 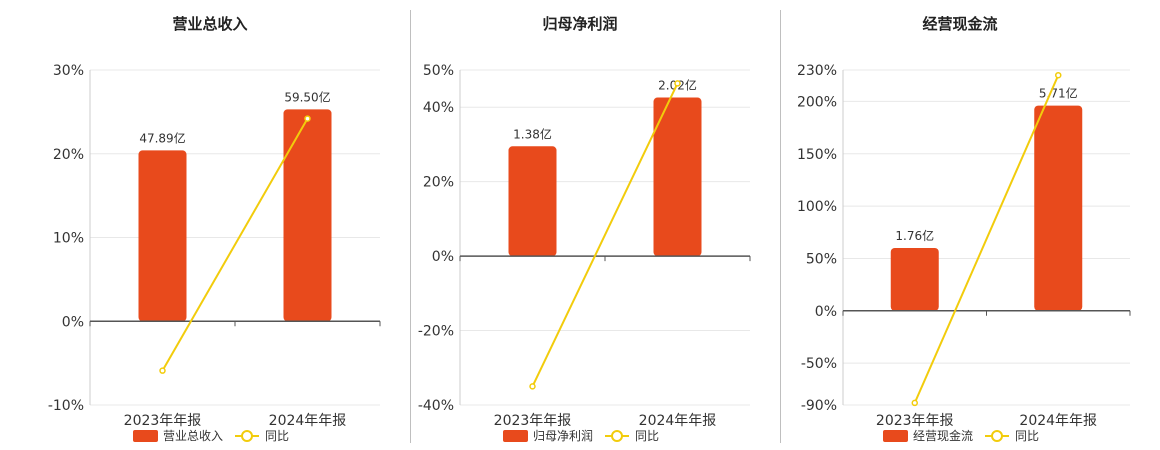 I want to click on chart-title: 经营现金流, so click(x=959, y=24).